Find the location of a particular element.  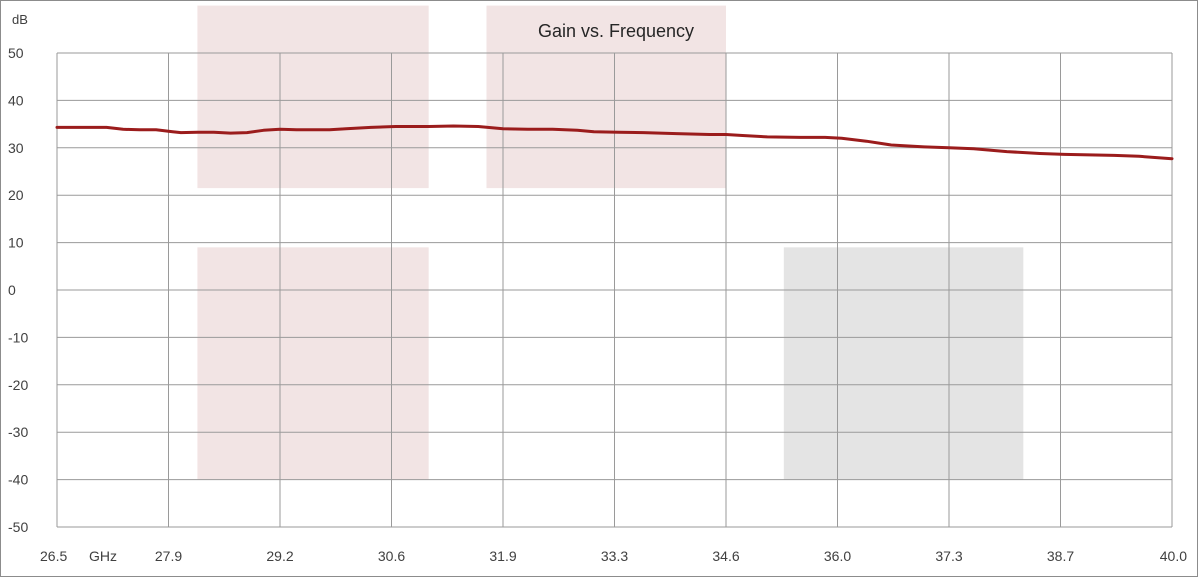

y-tick-label: -30 is located at coordinates (18, 432).